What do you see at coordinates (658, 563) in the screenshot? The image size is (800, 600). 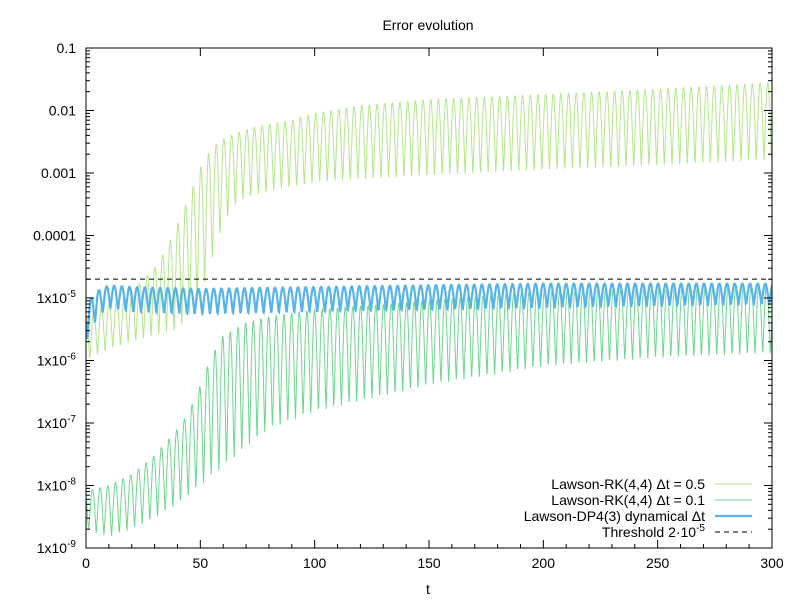 I see `x-tick-label: 250` at bounding box center [658, 563].